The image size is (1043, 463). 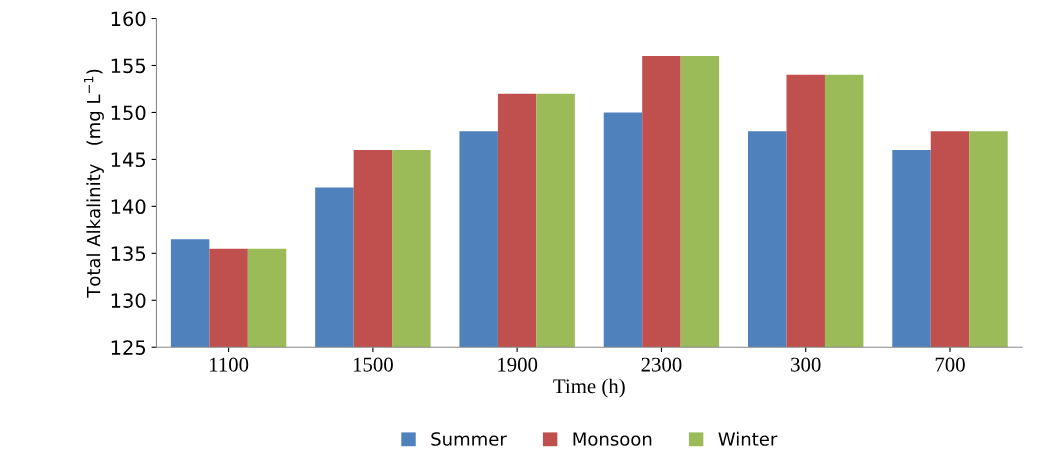 I want to click on legend-label: Winter, so click(x=748, y=438).